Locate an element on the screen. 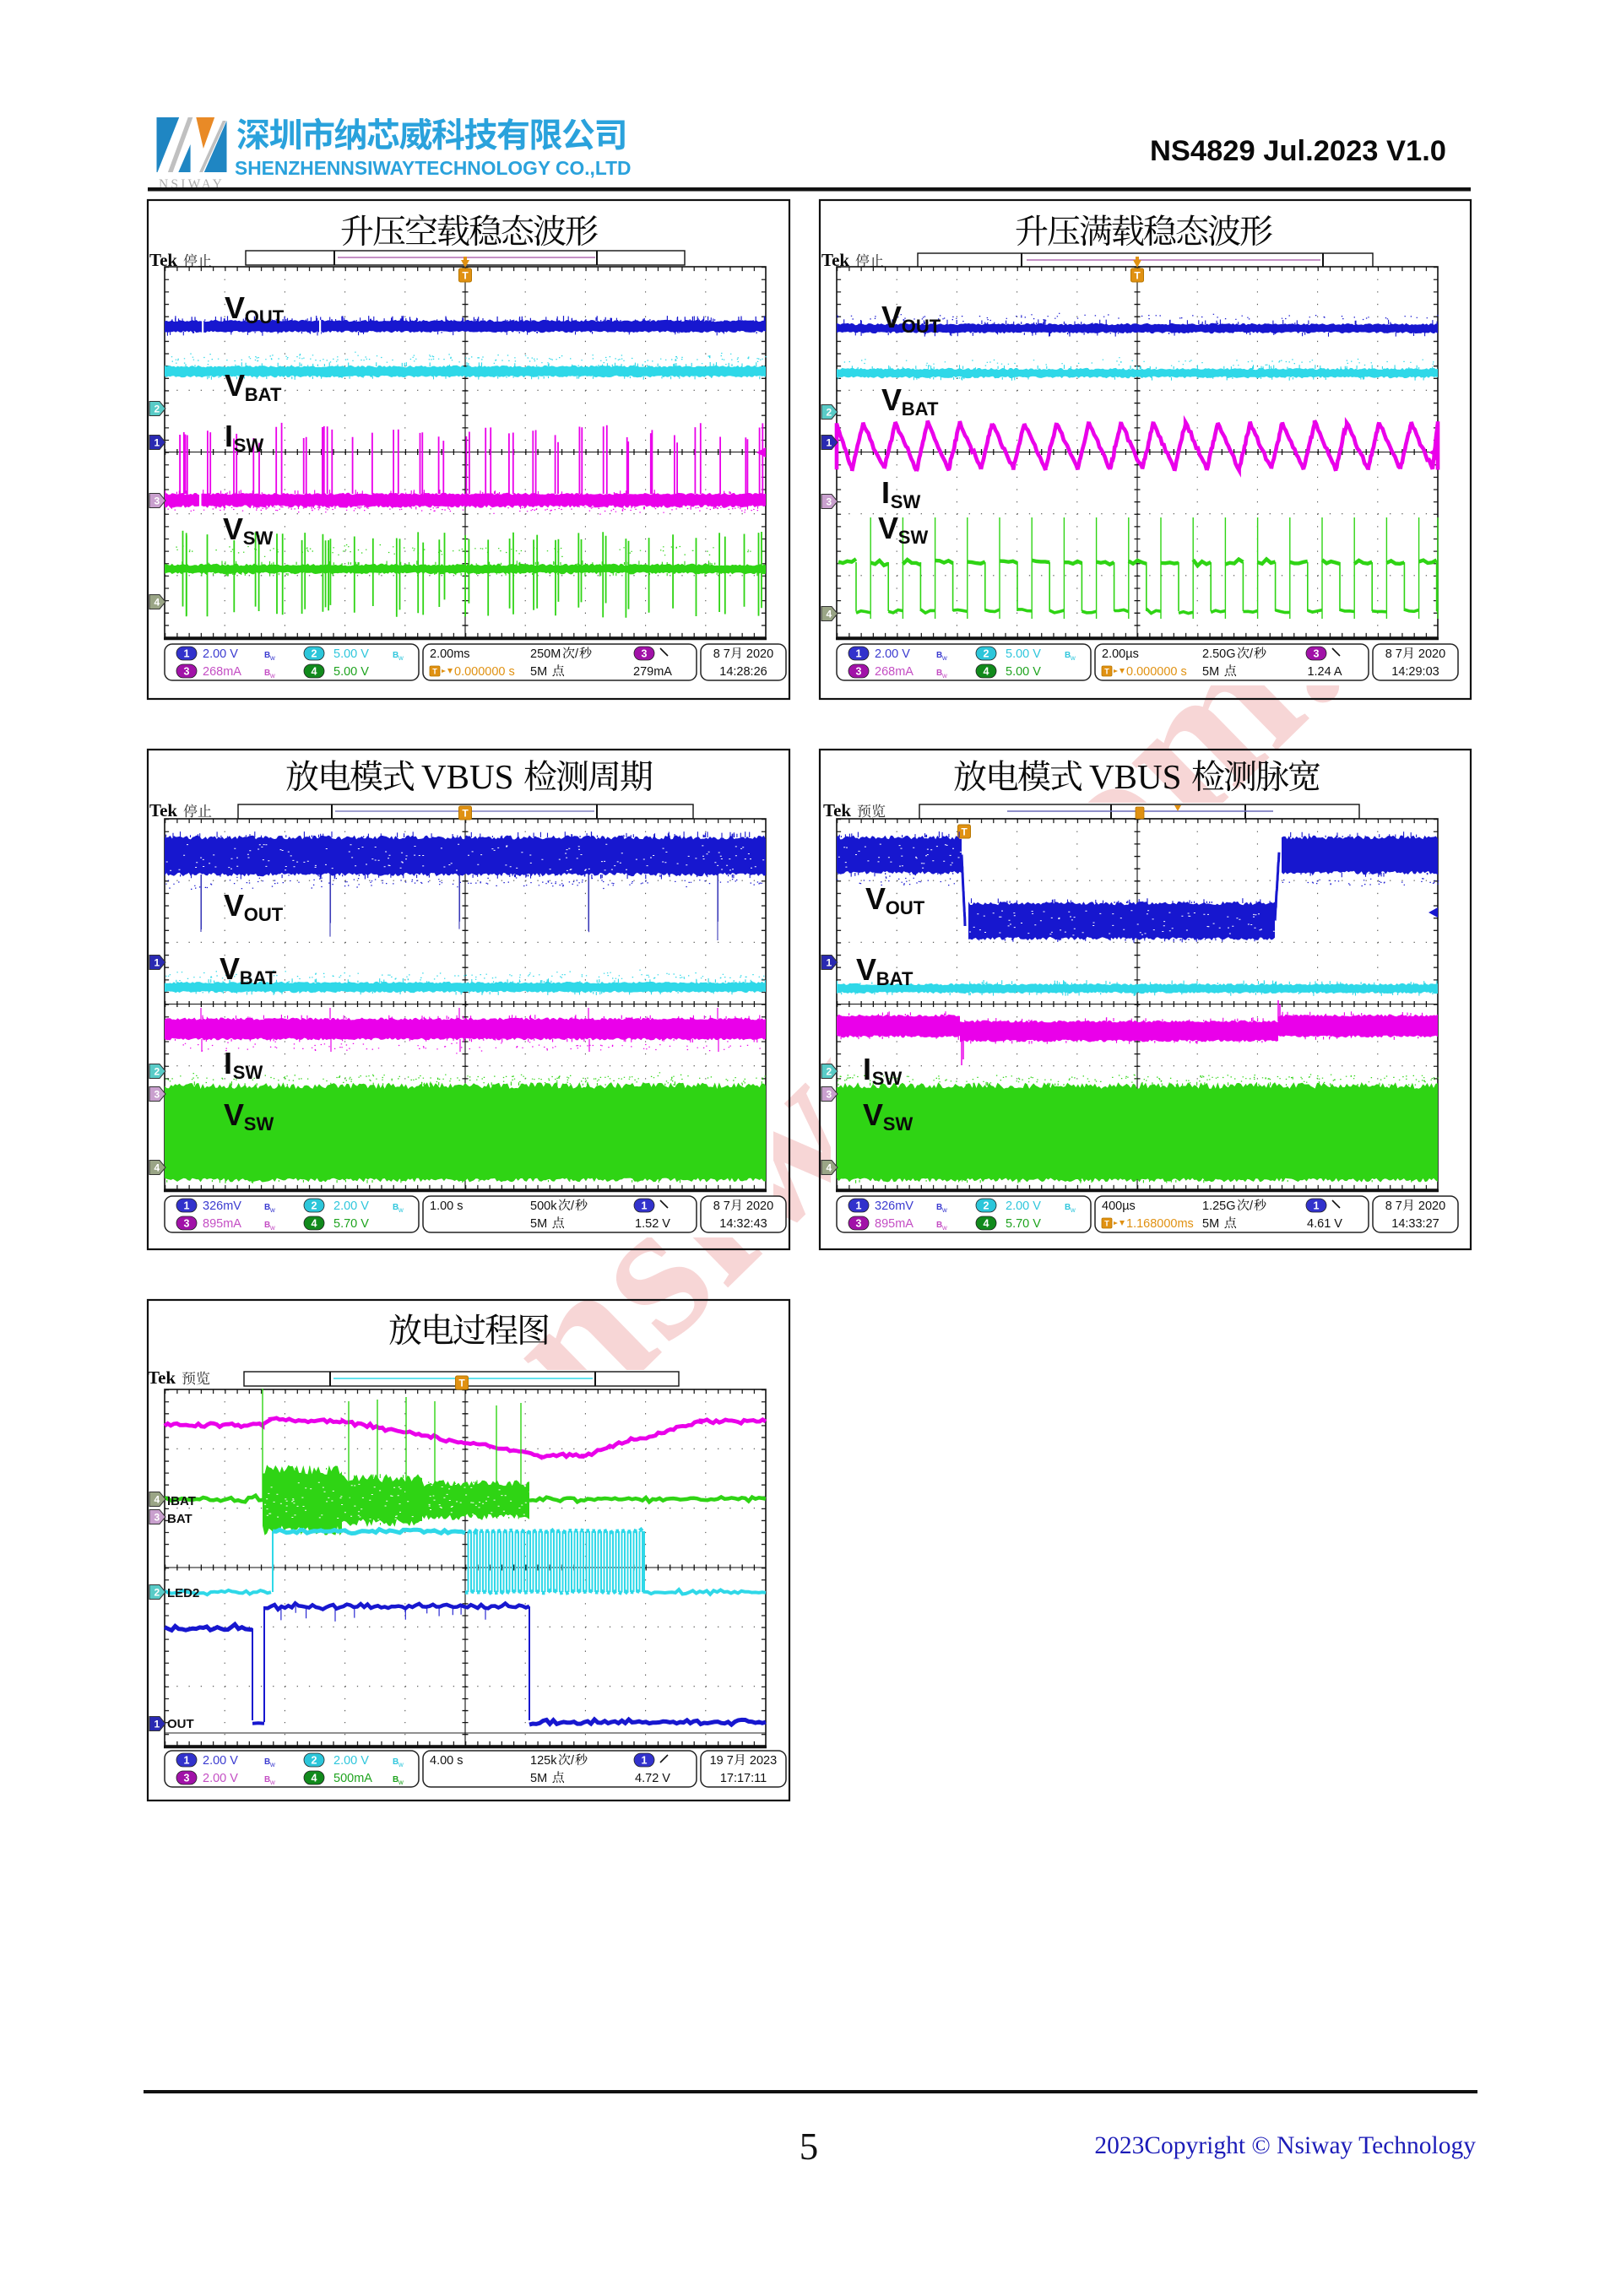 The width and height of the screenshot is (1621, 2296). svg-text: VBUS is located at coordinates (1135, 776).